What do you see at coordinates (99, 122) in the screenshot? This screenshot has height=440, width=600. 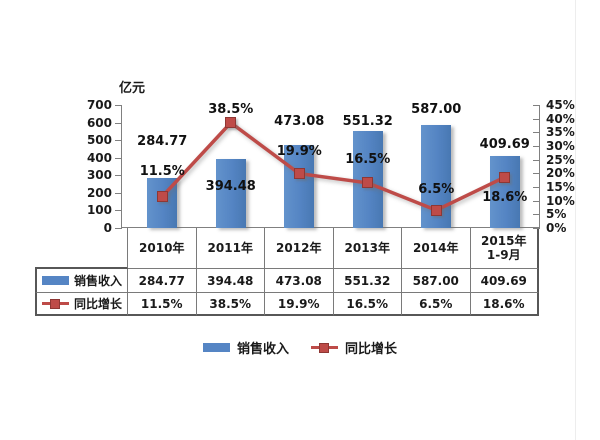 I see `left-axis-tick-label: 600` at bounding box center [99, 122].